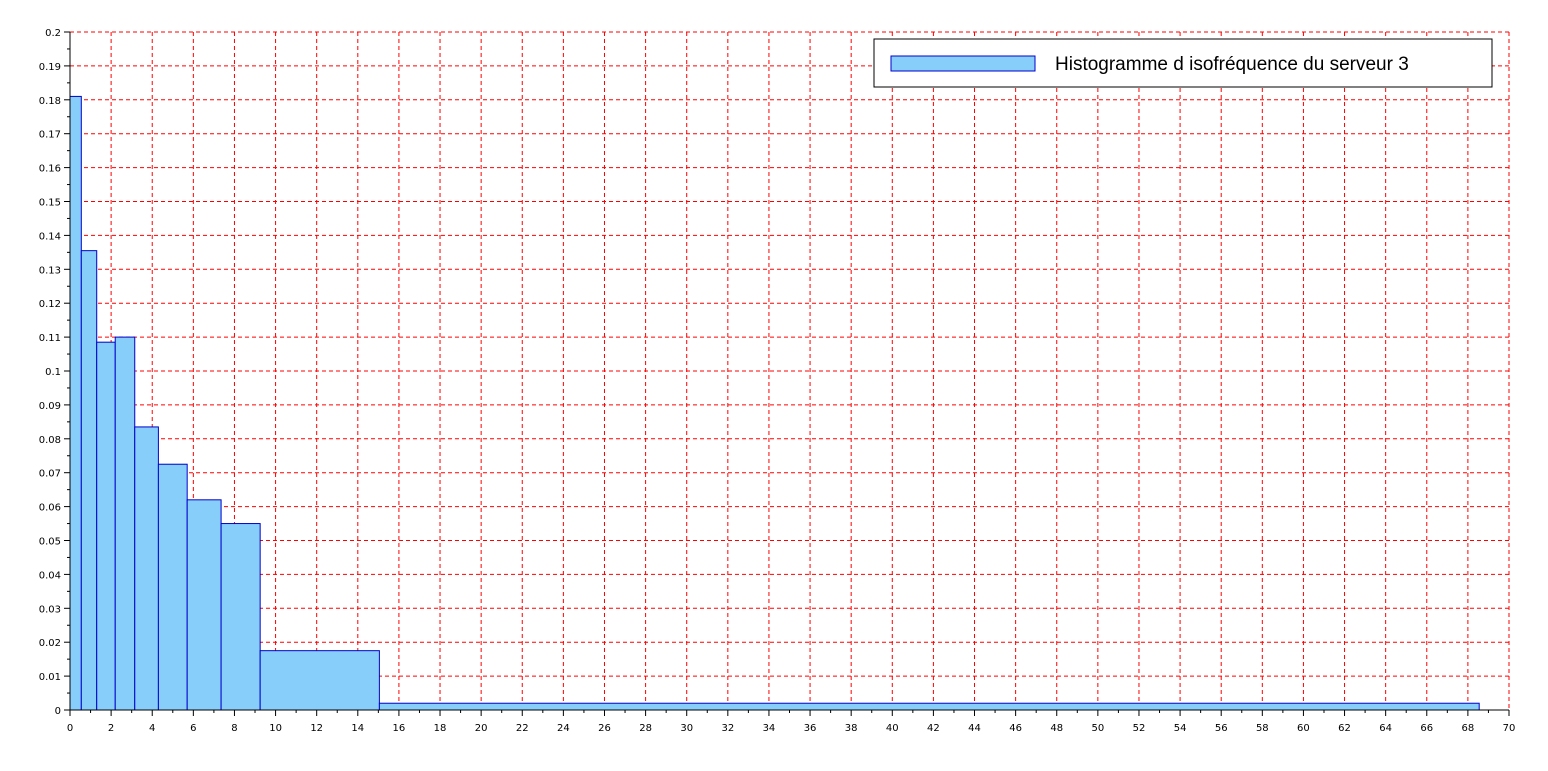  What do you see at coordinates (892, 728) in the screenshot?
I see `x-tick-label: 40` at bounding box center [892, 728].